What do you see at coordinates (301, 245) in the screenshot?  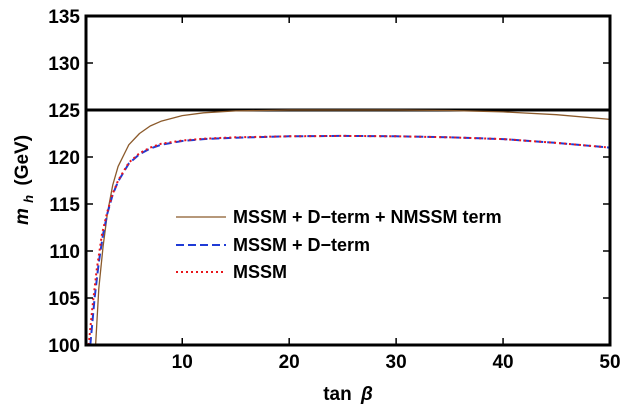 I see `legend-label-dterm: MSSM + D−term` at bounding box center [301, 245].